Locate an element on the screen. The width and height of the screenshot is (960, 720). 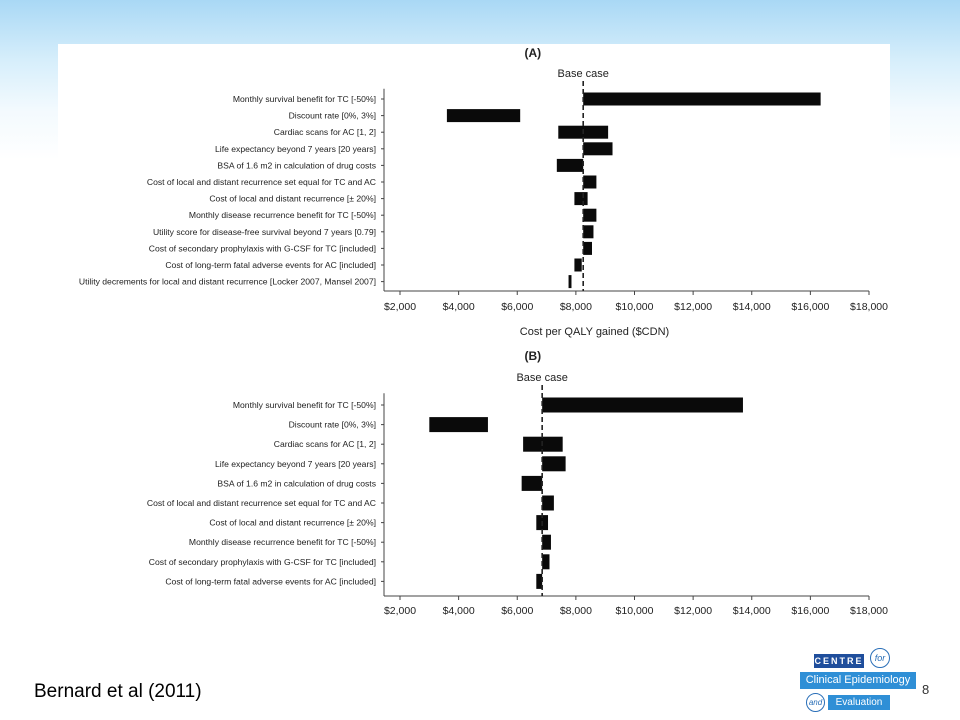
chart-a-x-tick-label: $14,000 is located at coordinates (752, 307).